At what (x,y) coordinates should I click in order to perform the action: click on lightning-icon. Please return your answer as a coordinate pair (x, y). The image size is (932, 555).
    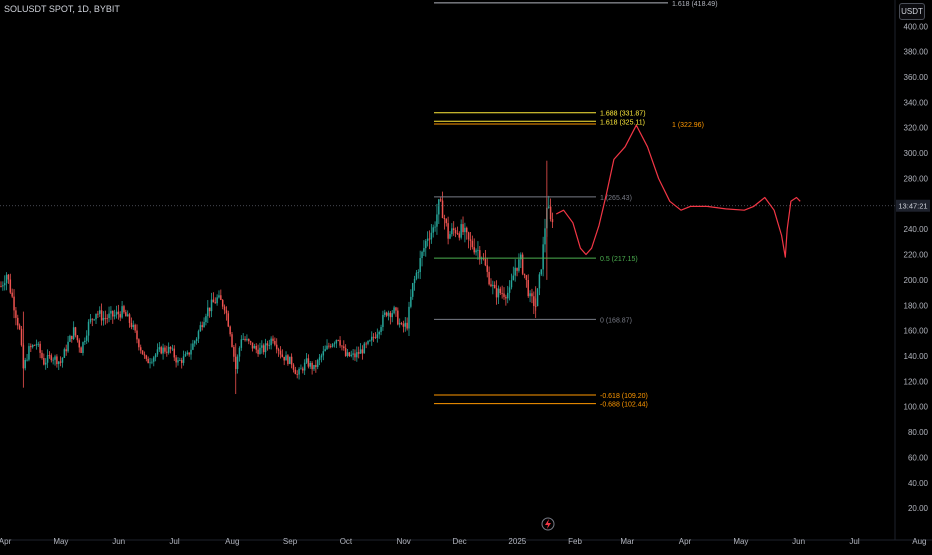
    Looking at the image, I should click on (548, 524).